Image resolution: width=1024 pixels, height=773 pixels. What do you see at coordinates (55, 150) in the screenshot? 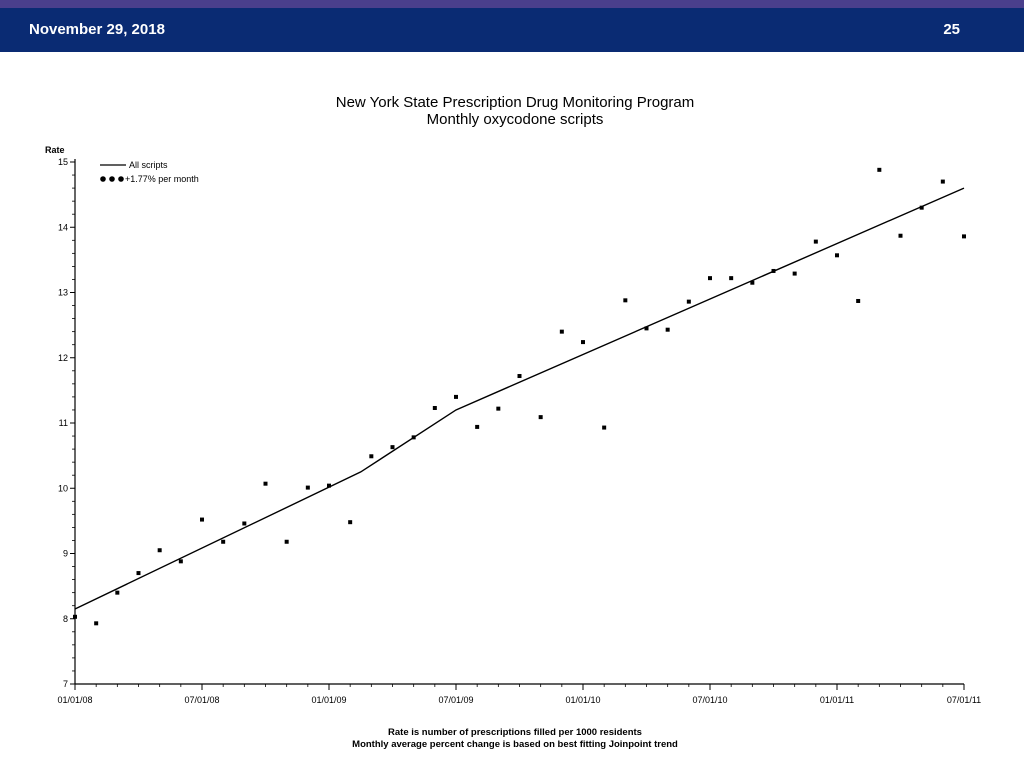
I see `y-axis-label: Rate` at bounding box center [55, 150].